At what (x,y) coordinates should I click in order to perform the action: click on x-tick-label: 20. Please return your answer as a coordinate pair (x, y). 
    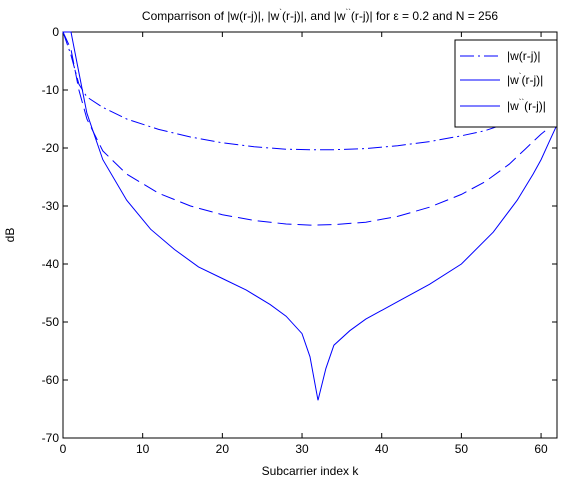
    Looking at the image, I should click on (223, 449).